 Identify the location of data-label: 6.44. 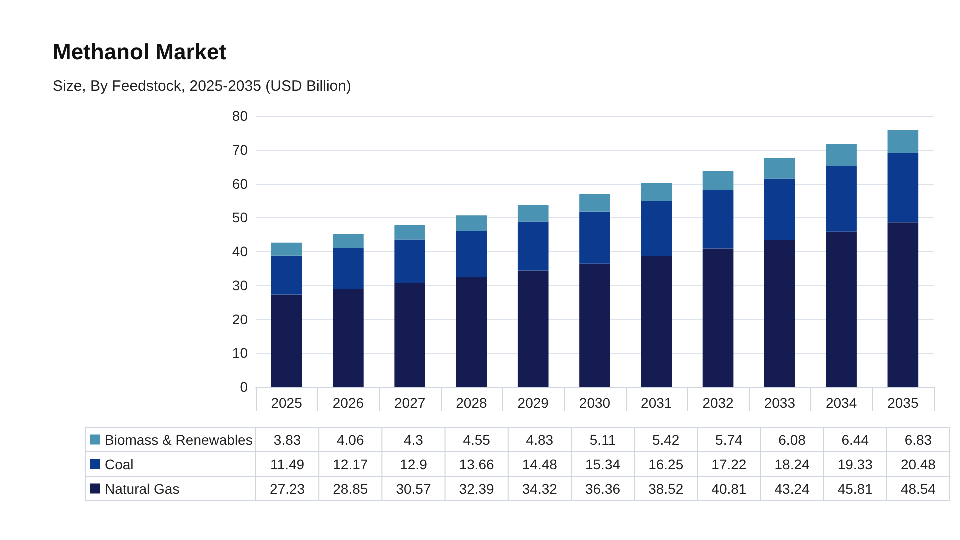
(856, 440).